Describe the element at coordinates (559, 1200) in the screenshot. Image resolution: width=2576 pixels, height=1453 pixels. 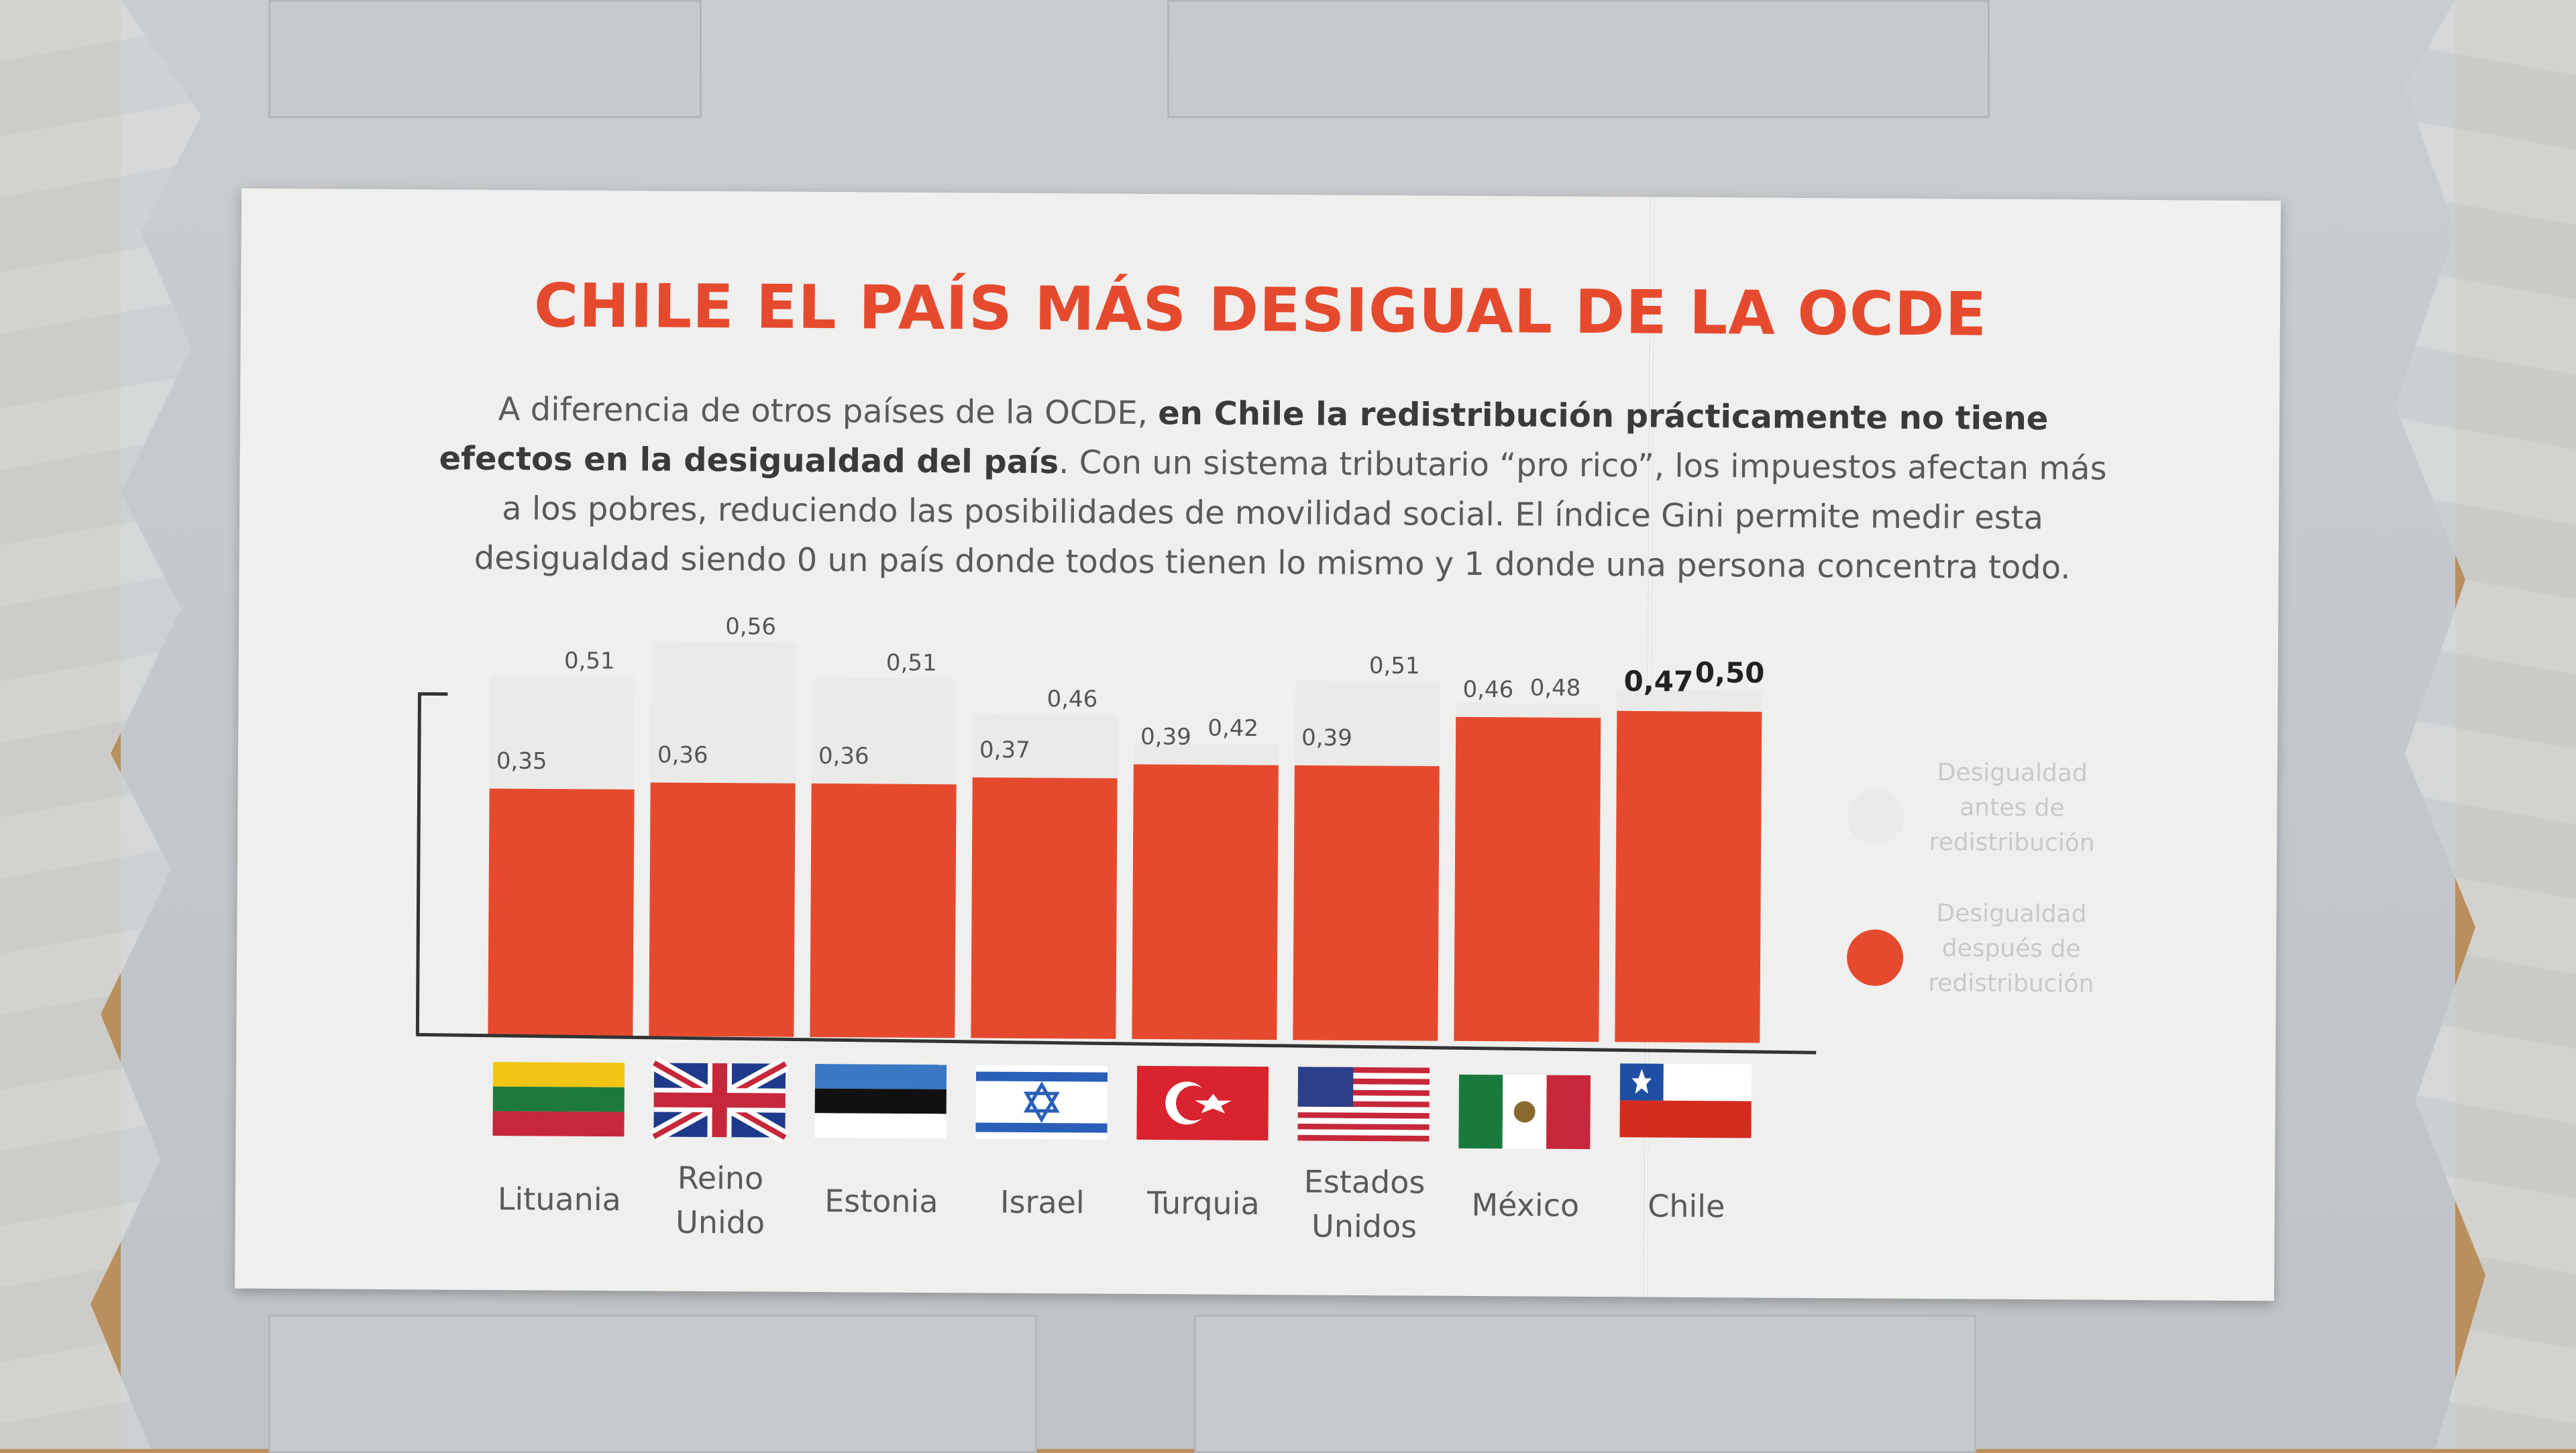
I see `category-label: Lituania` at that location.